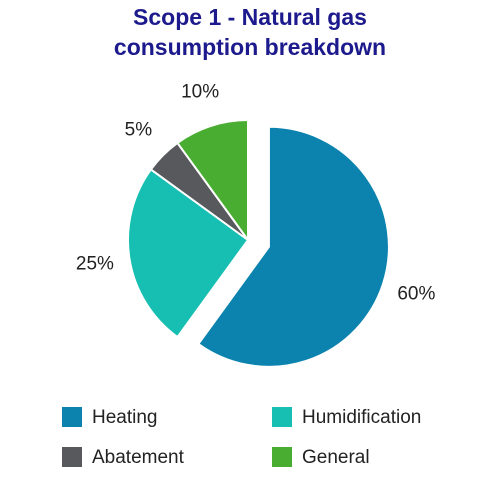  I want to click on data-label: 10%, so click(200, 92).